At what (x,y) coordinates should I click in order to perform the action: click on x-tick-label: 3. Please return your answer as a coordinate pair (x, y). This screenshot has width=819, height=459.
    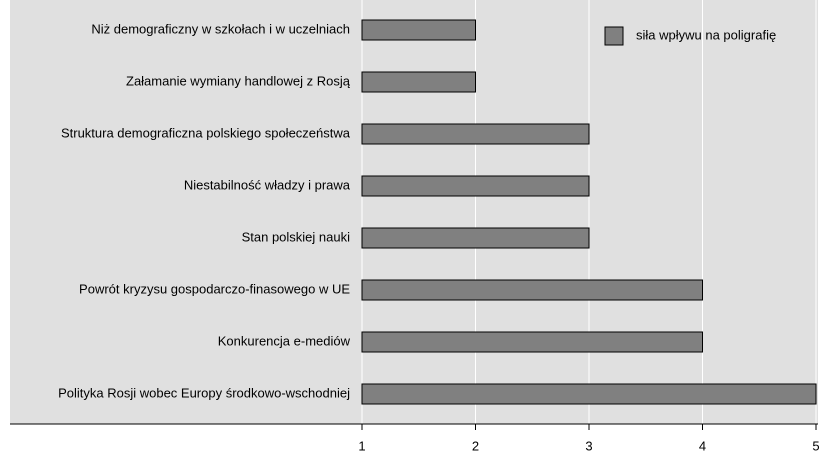
    Looking at the image, I should click on (588, 445).